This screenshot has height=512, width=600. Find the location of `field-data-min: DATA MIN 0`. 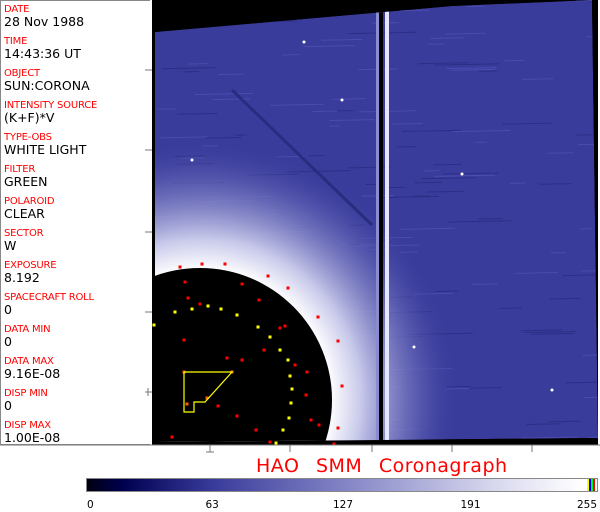

field-data-min: DATA MIN 0 is located at coordinates (27, 336).